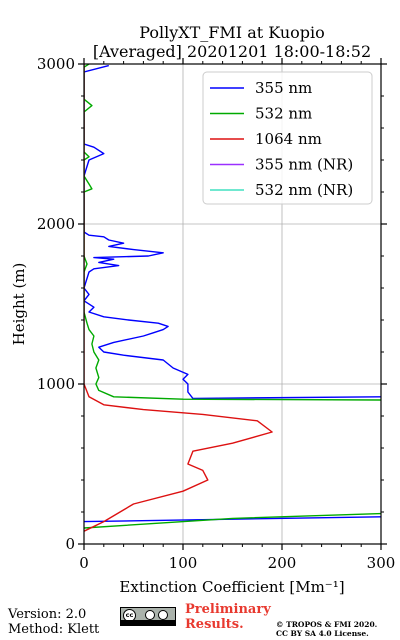 The height and width of the screenshot is (640, 400). I want to click on by-icon, so click(150, 615).